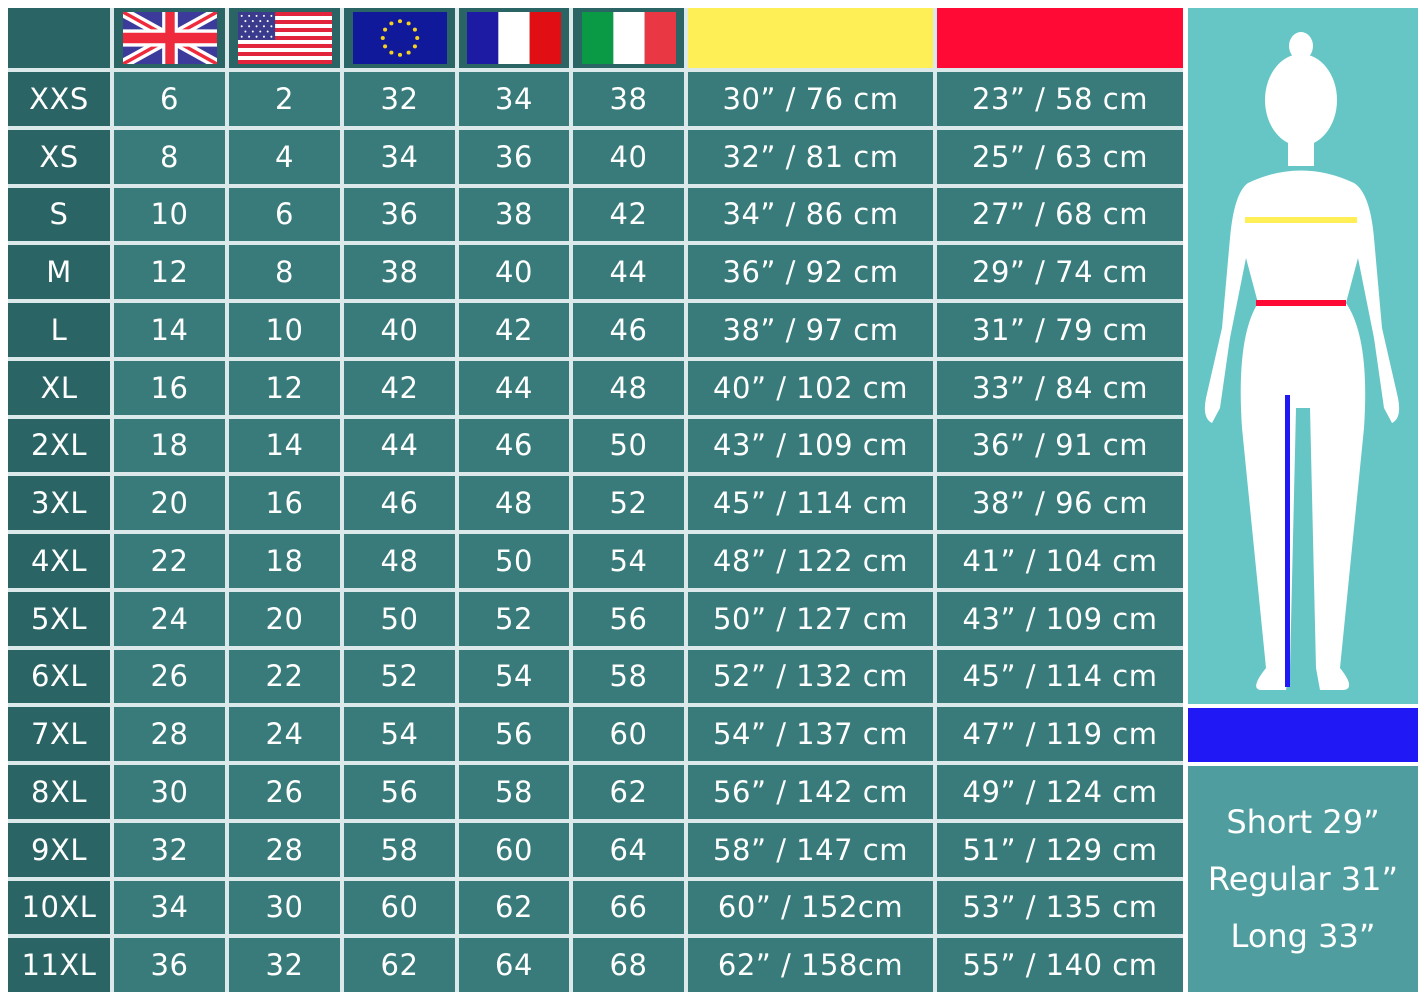 Image resolution: width=1428 pixels, height=1000 pixels. Describe the element at coordinates (399, 99) in the screenshot. I see `cell-eu: 32` at that location.